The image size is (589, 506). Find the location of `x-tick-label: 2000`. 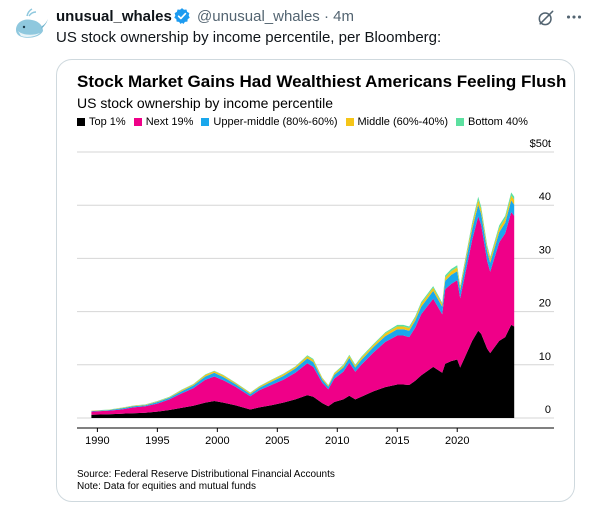

x-tick-label: 2000 is located at coordinates (217, 441).